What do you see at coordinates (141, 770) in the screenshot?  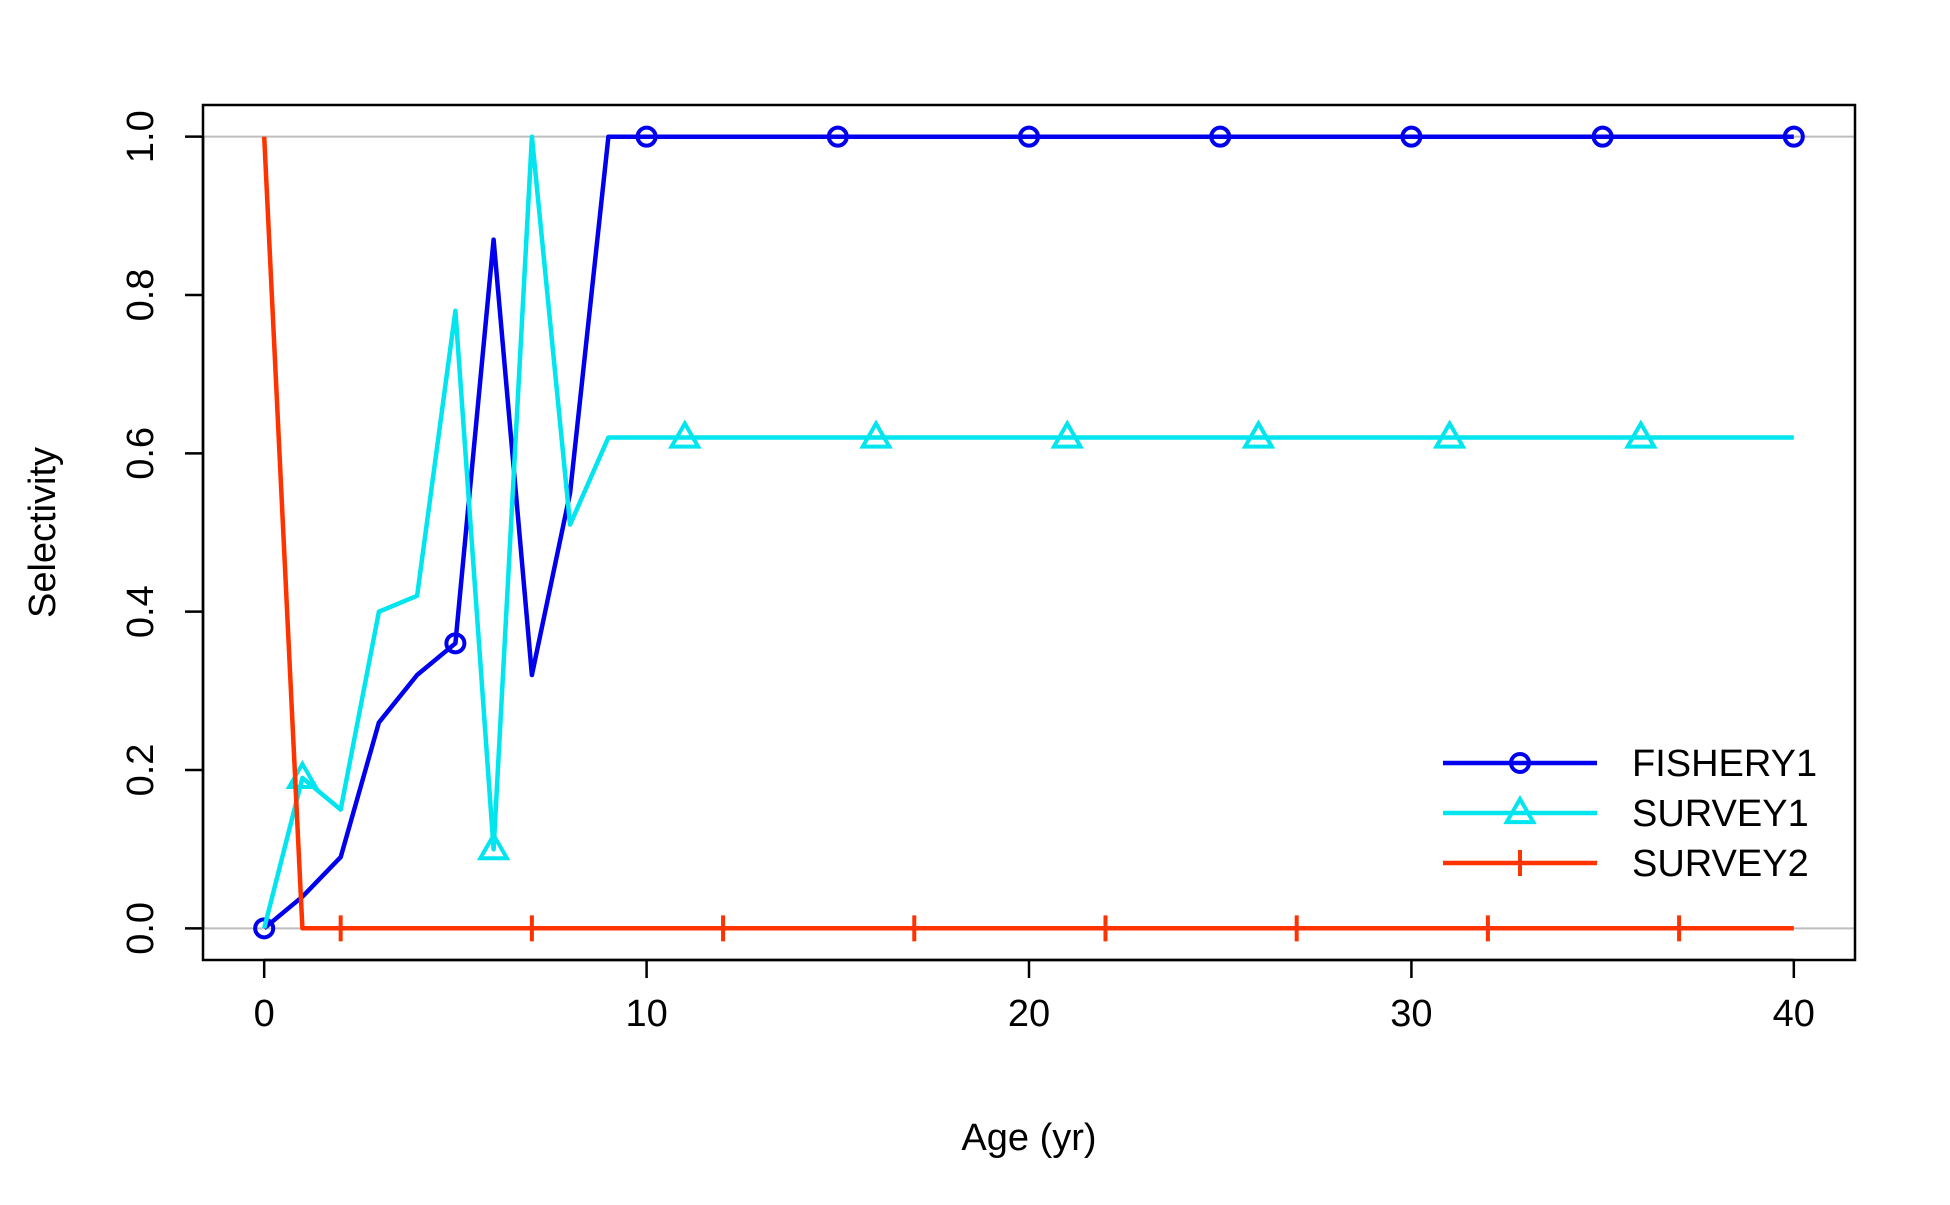 I see `y-tick-label: 0.2` at bounding box center [141, 770].